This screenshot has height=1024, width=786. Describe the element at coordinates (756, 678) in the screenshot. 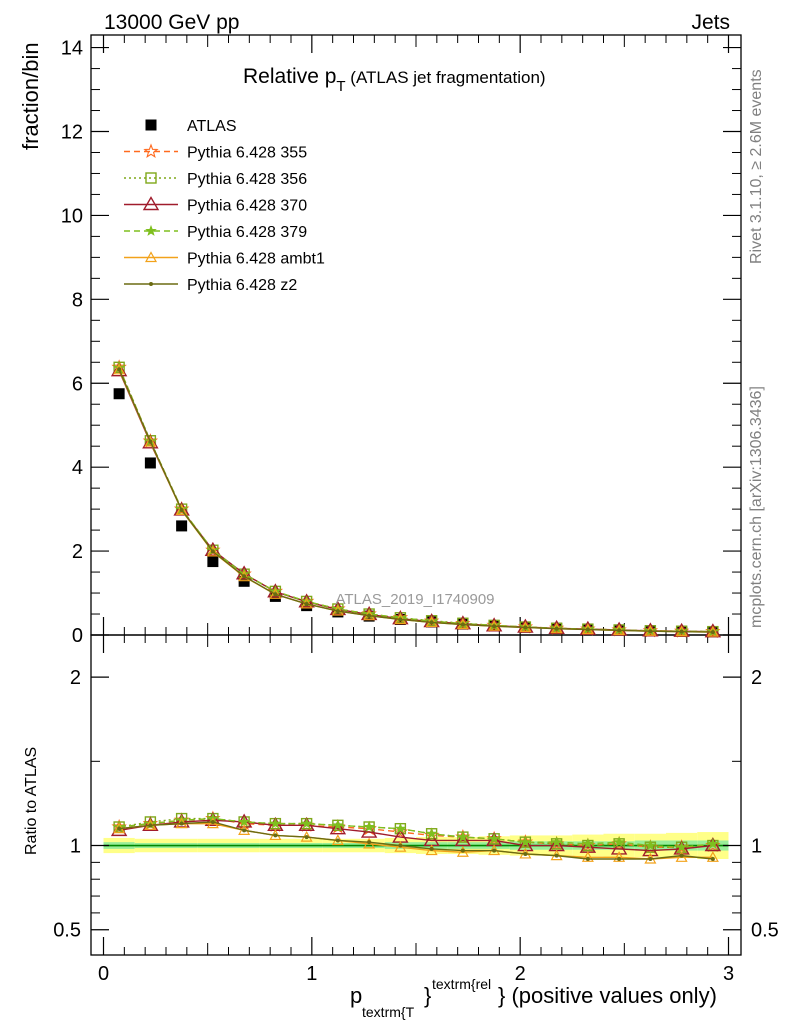

I see `ratio-ytick-label-right: 2` at that location.